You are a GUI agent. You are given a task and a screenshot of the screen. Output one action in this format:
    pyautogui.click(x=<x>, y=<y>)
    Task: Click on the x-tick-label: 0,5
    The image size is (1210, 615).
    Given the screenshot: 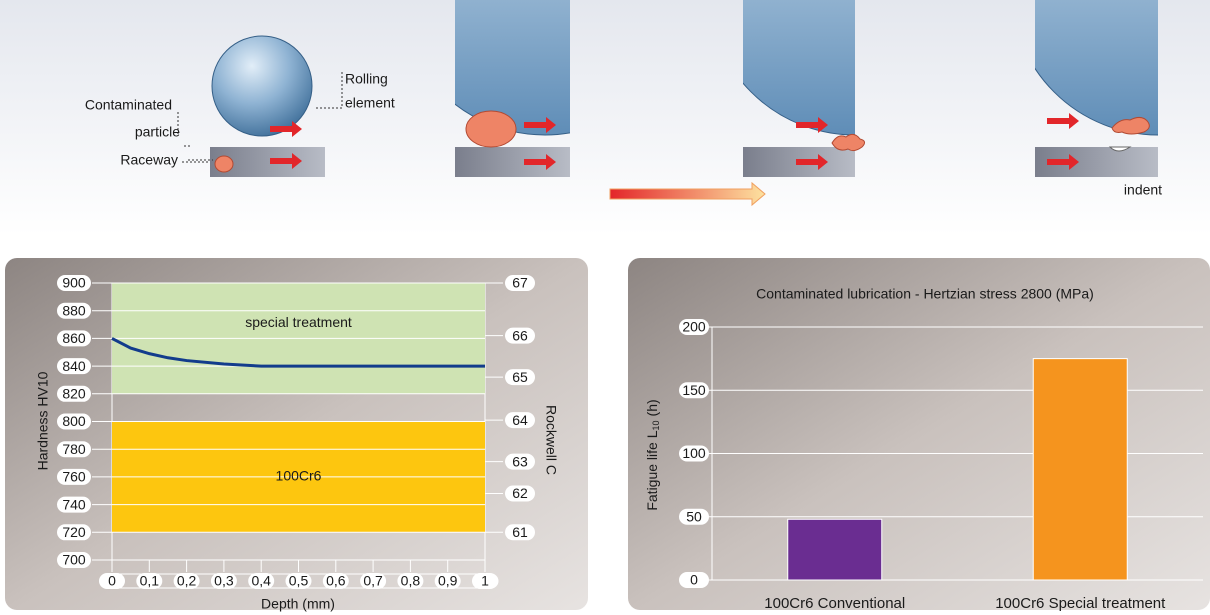 What is the action you would take?
    pyautogui.click(x=299, y=581)
    